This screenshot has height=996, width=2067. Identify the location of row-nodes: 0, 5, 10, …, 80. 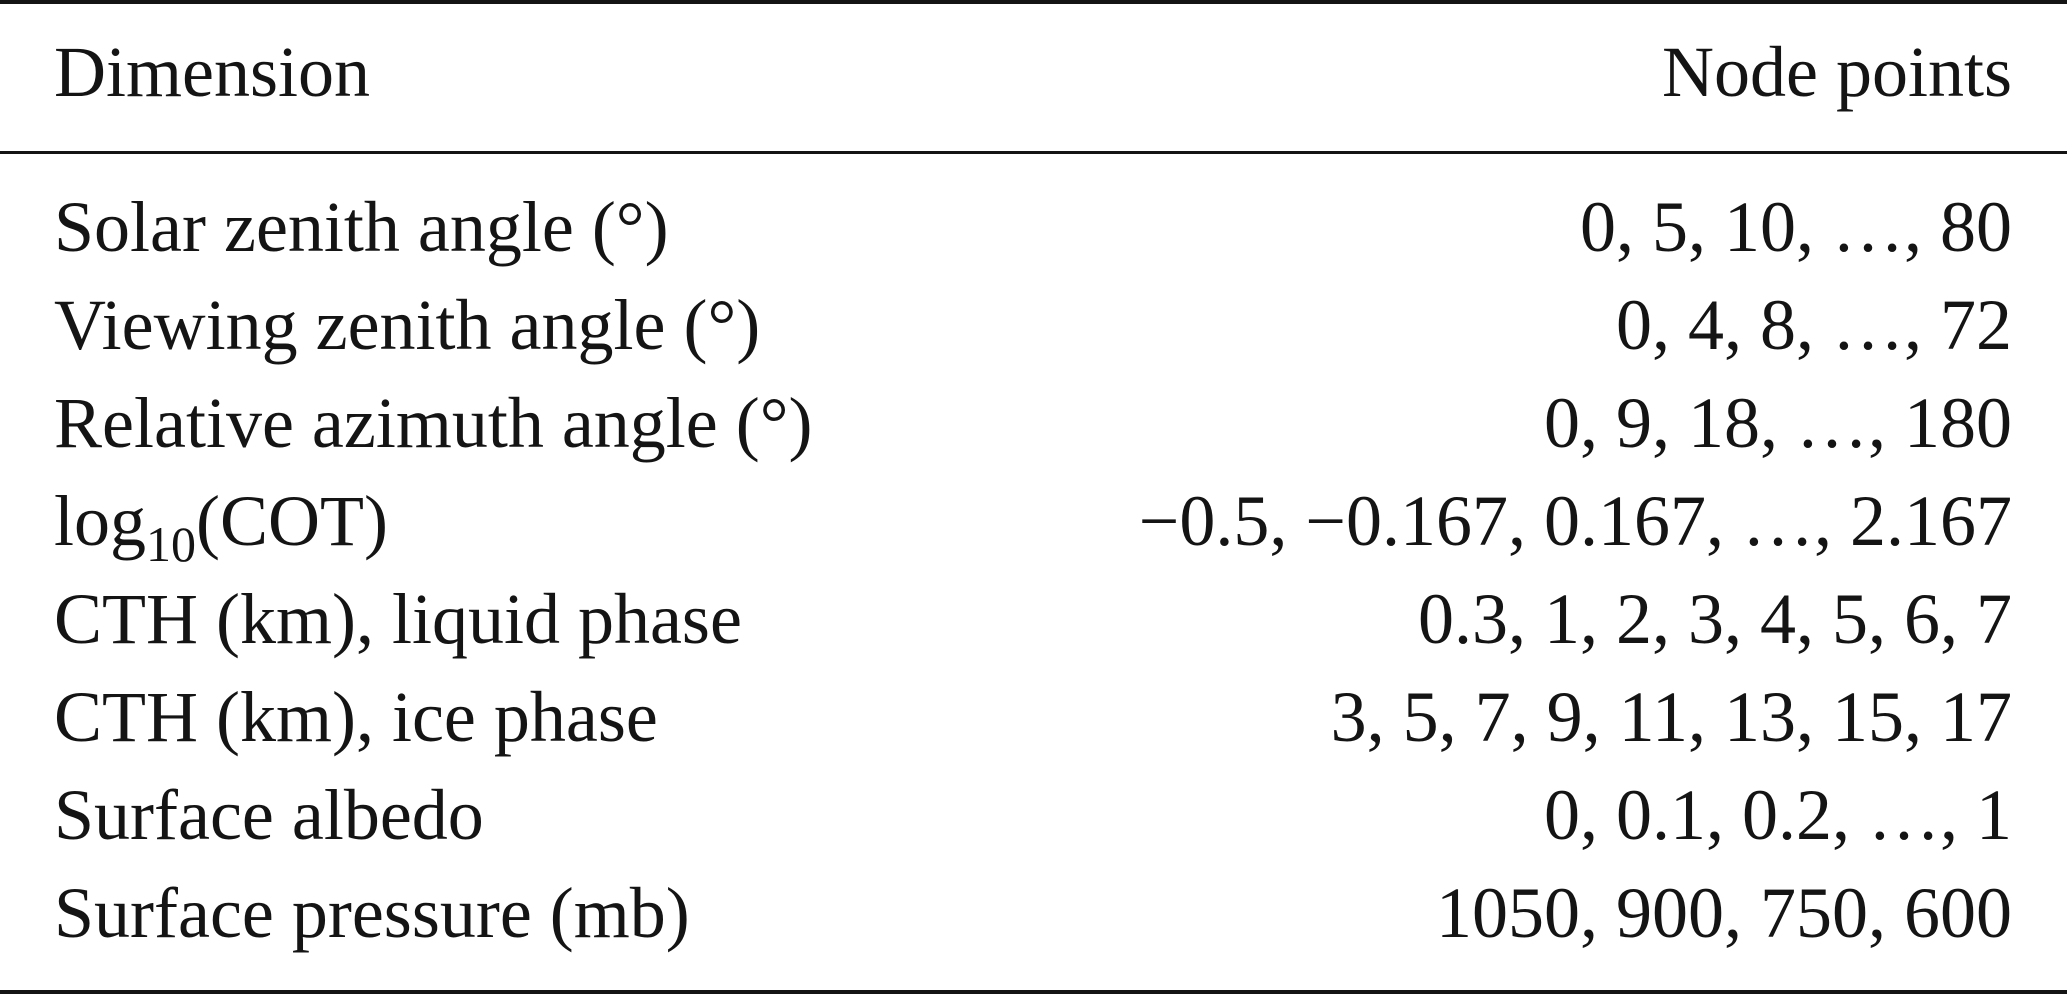
(1796, 227).